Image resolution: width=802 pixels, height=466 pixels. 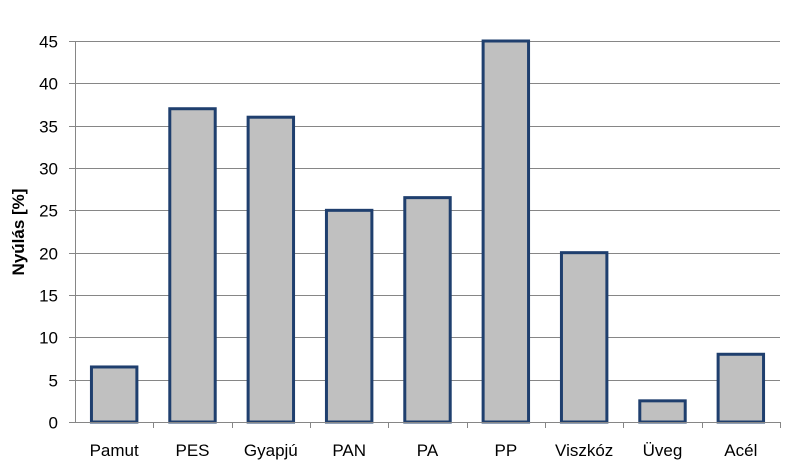 What do you see at coordinates (505, 450) in the screenshot?
I see `x-tick-label: PP` at bounding box center [505, 450].